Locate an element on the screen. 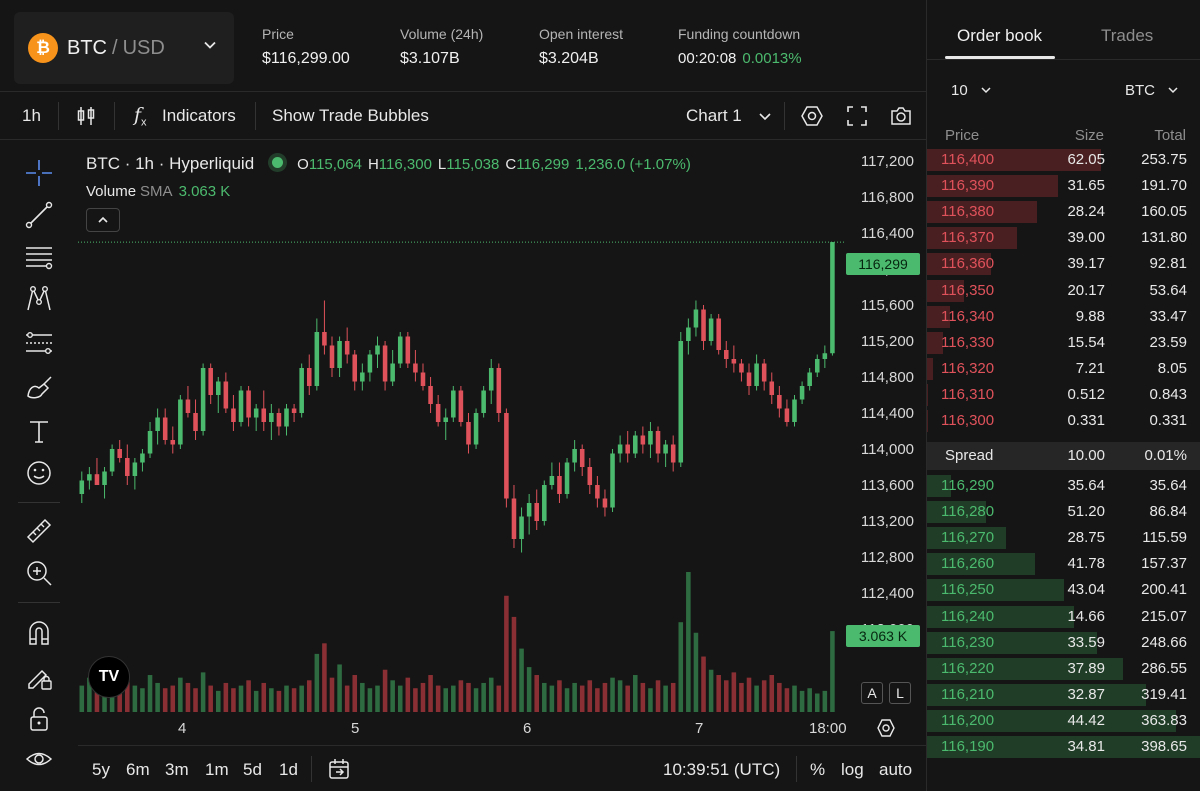  goto-date-icon is located at coordinates (339, 769).